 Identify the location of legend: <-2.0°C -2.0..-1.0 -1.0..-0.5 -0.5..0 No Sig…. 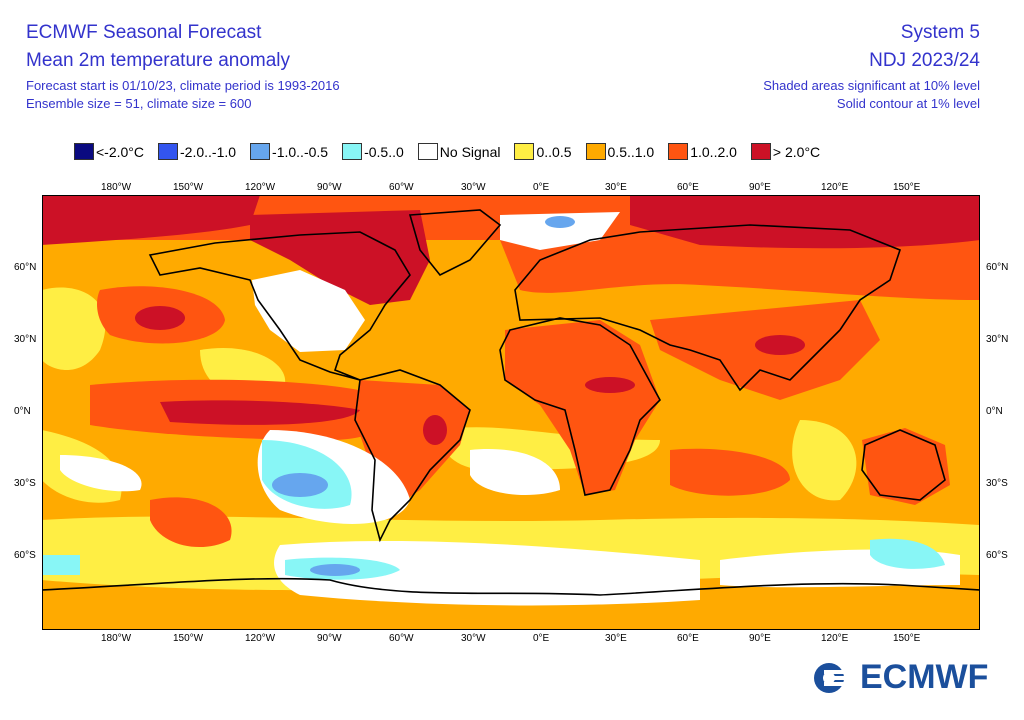
(454, 151).